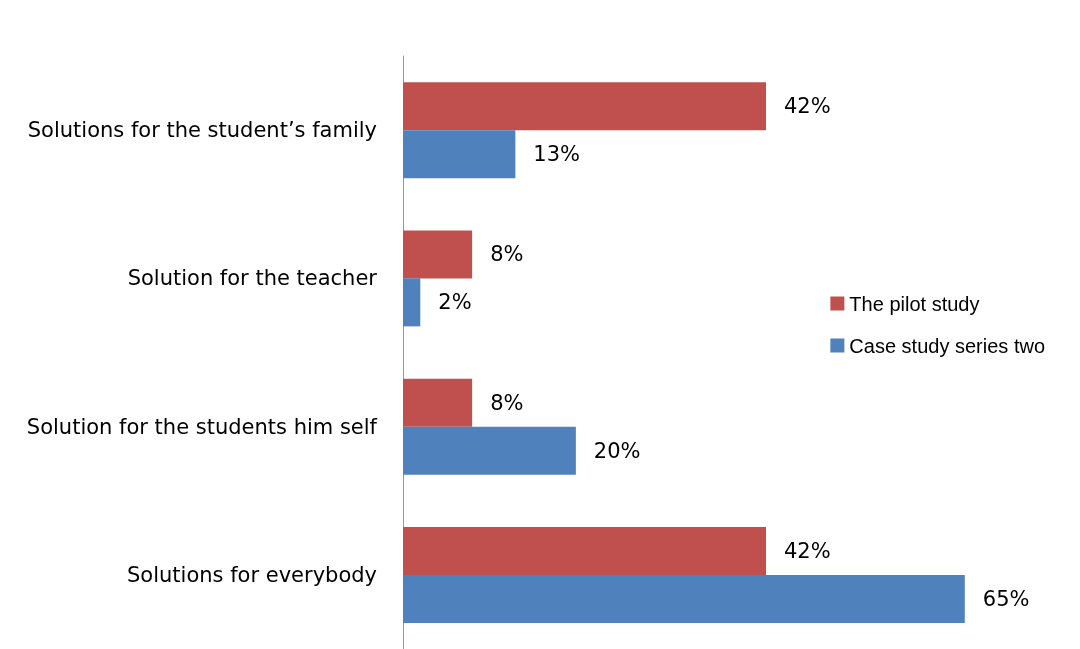  Describe the element at coordinates (252, 278) in the screenshot. I see `y-tick-label: Solution for the teacher` at that location.